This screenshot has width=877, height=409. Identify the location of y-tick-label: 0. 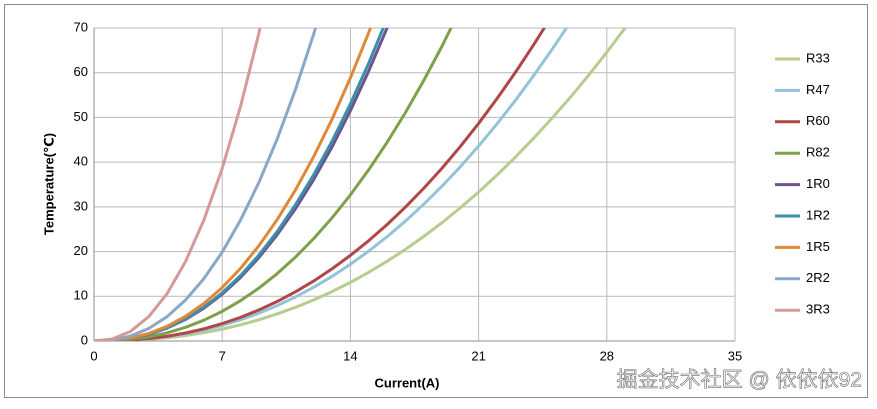
(84, 339).